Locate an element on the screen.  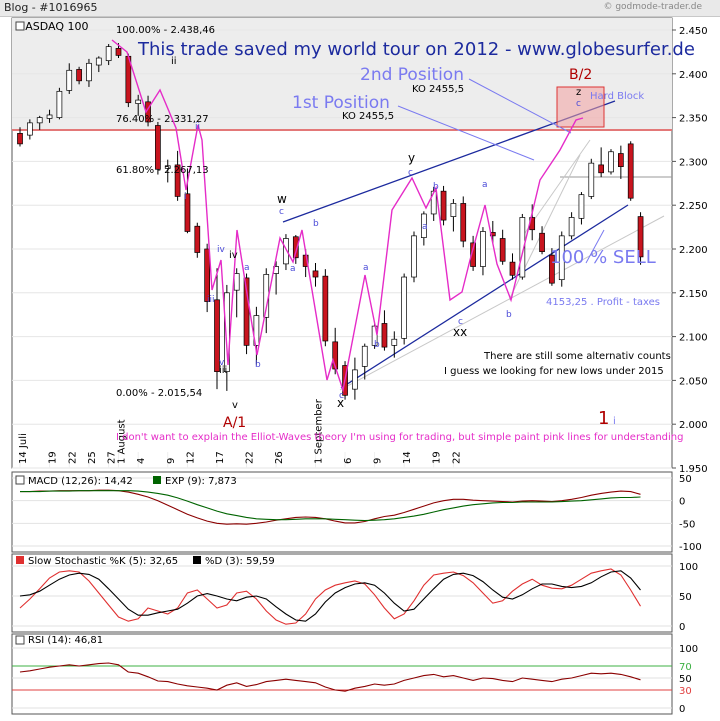
rsi-title: RSI (14): 46,81 is located at coordinates (65, 640).